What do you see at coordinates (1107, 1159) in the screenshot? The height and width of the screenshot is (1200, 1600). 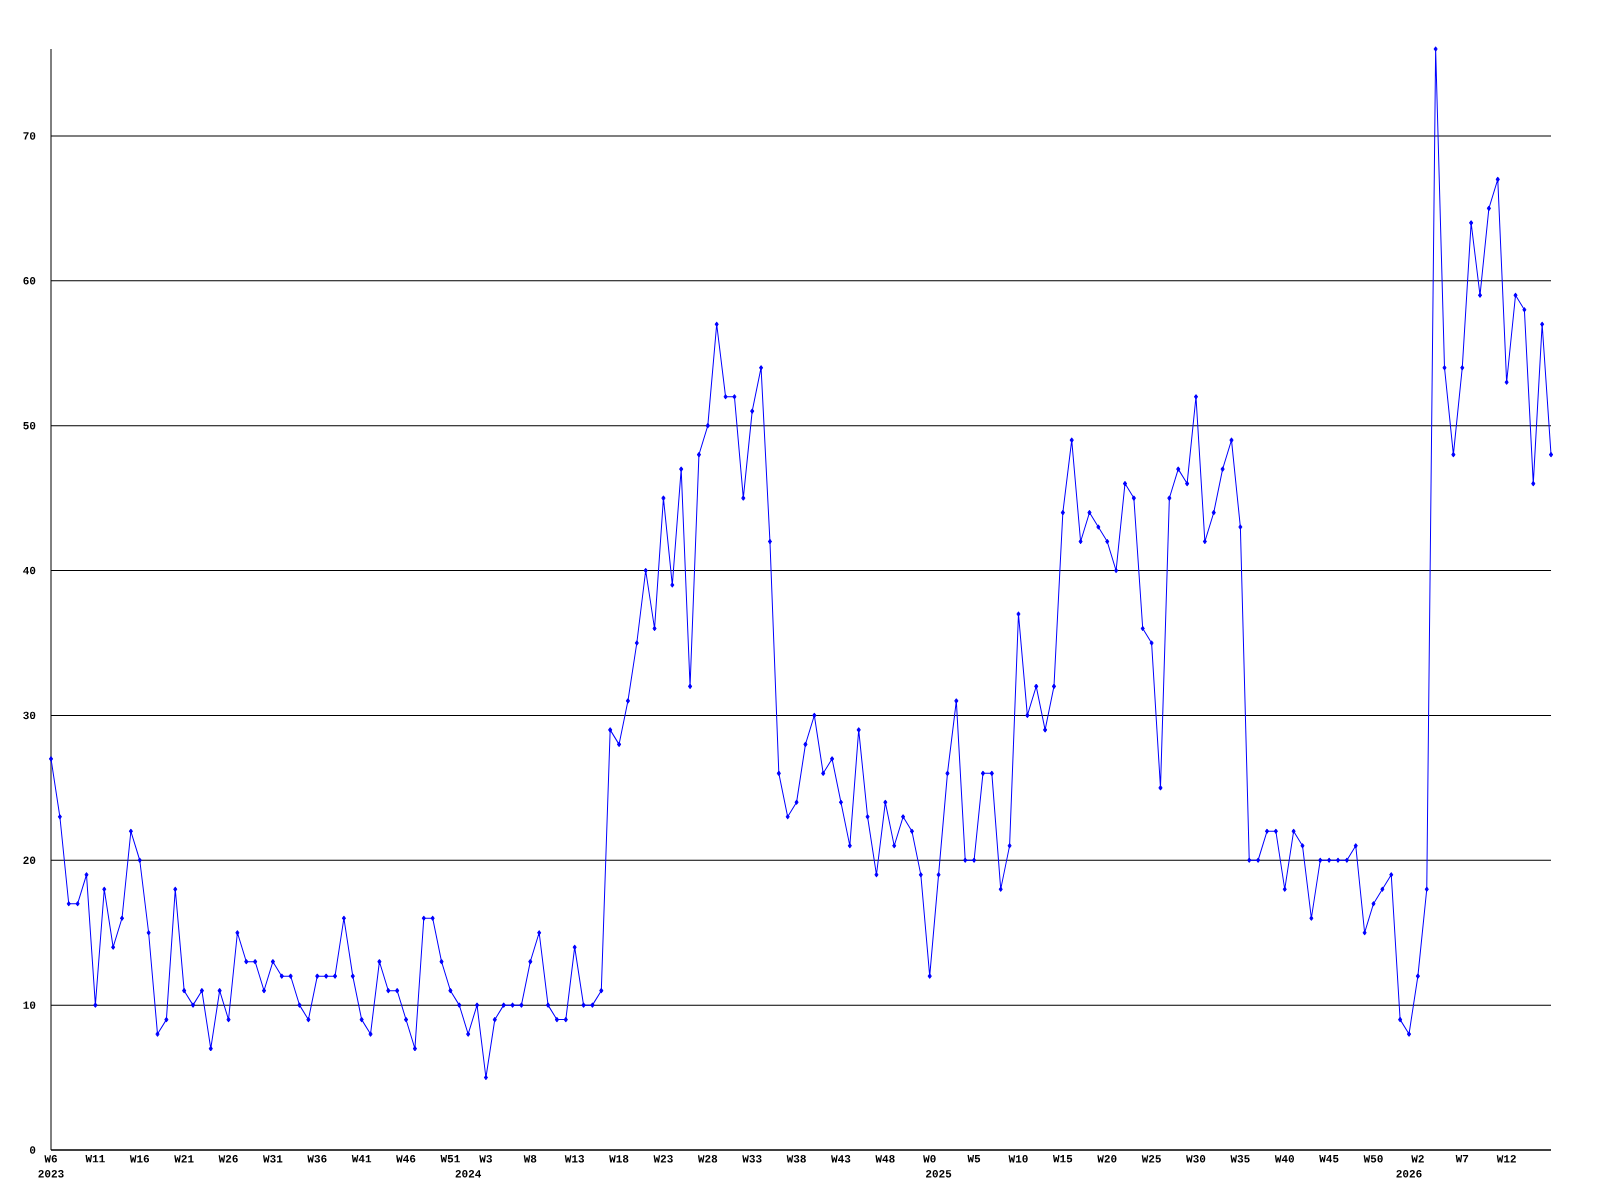 I see `x-tick-label: W20` at bounding box center [1107, 1159].